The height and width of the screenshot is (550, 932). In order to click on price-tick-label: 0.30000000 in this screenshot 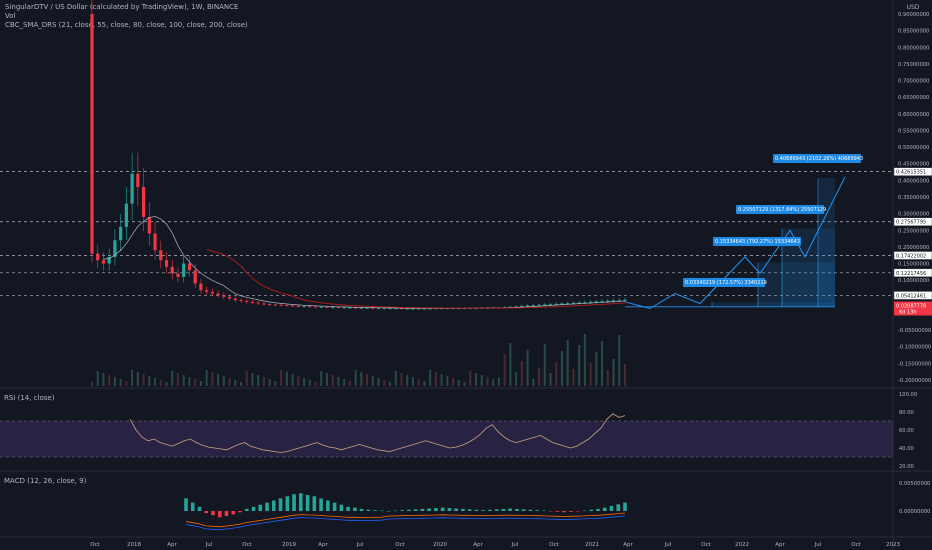, I will do `click(913, 215)`.